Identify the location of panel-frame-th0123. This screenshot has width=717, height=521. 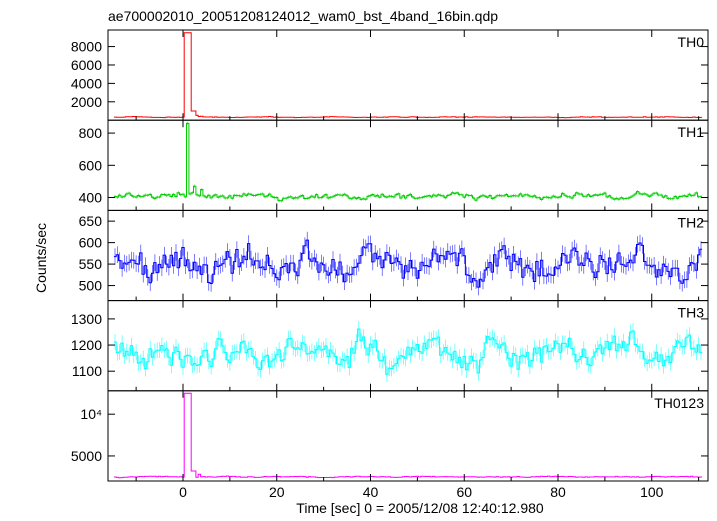
(408, 436).